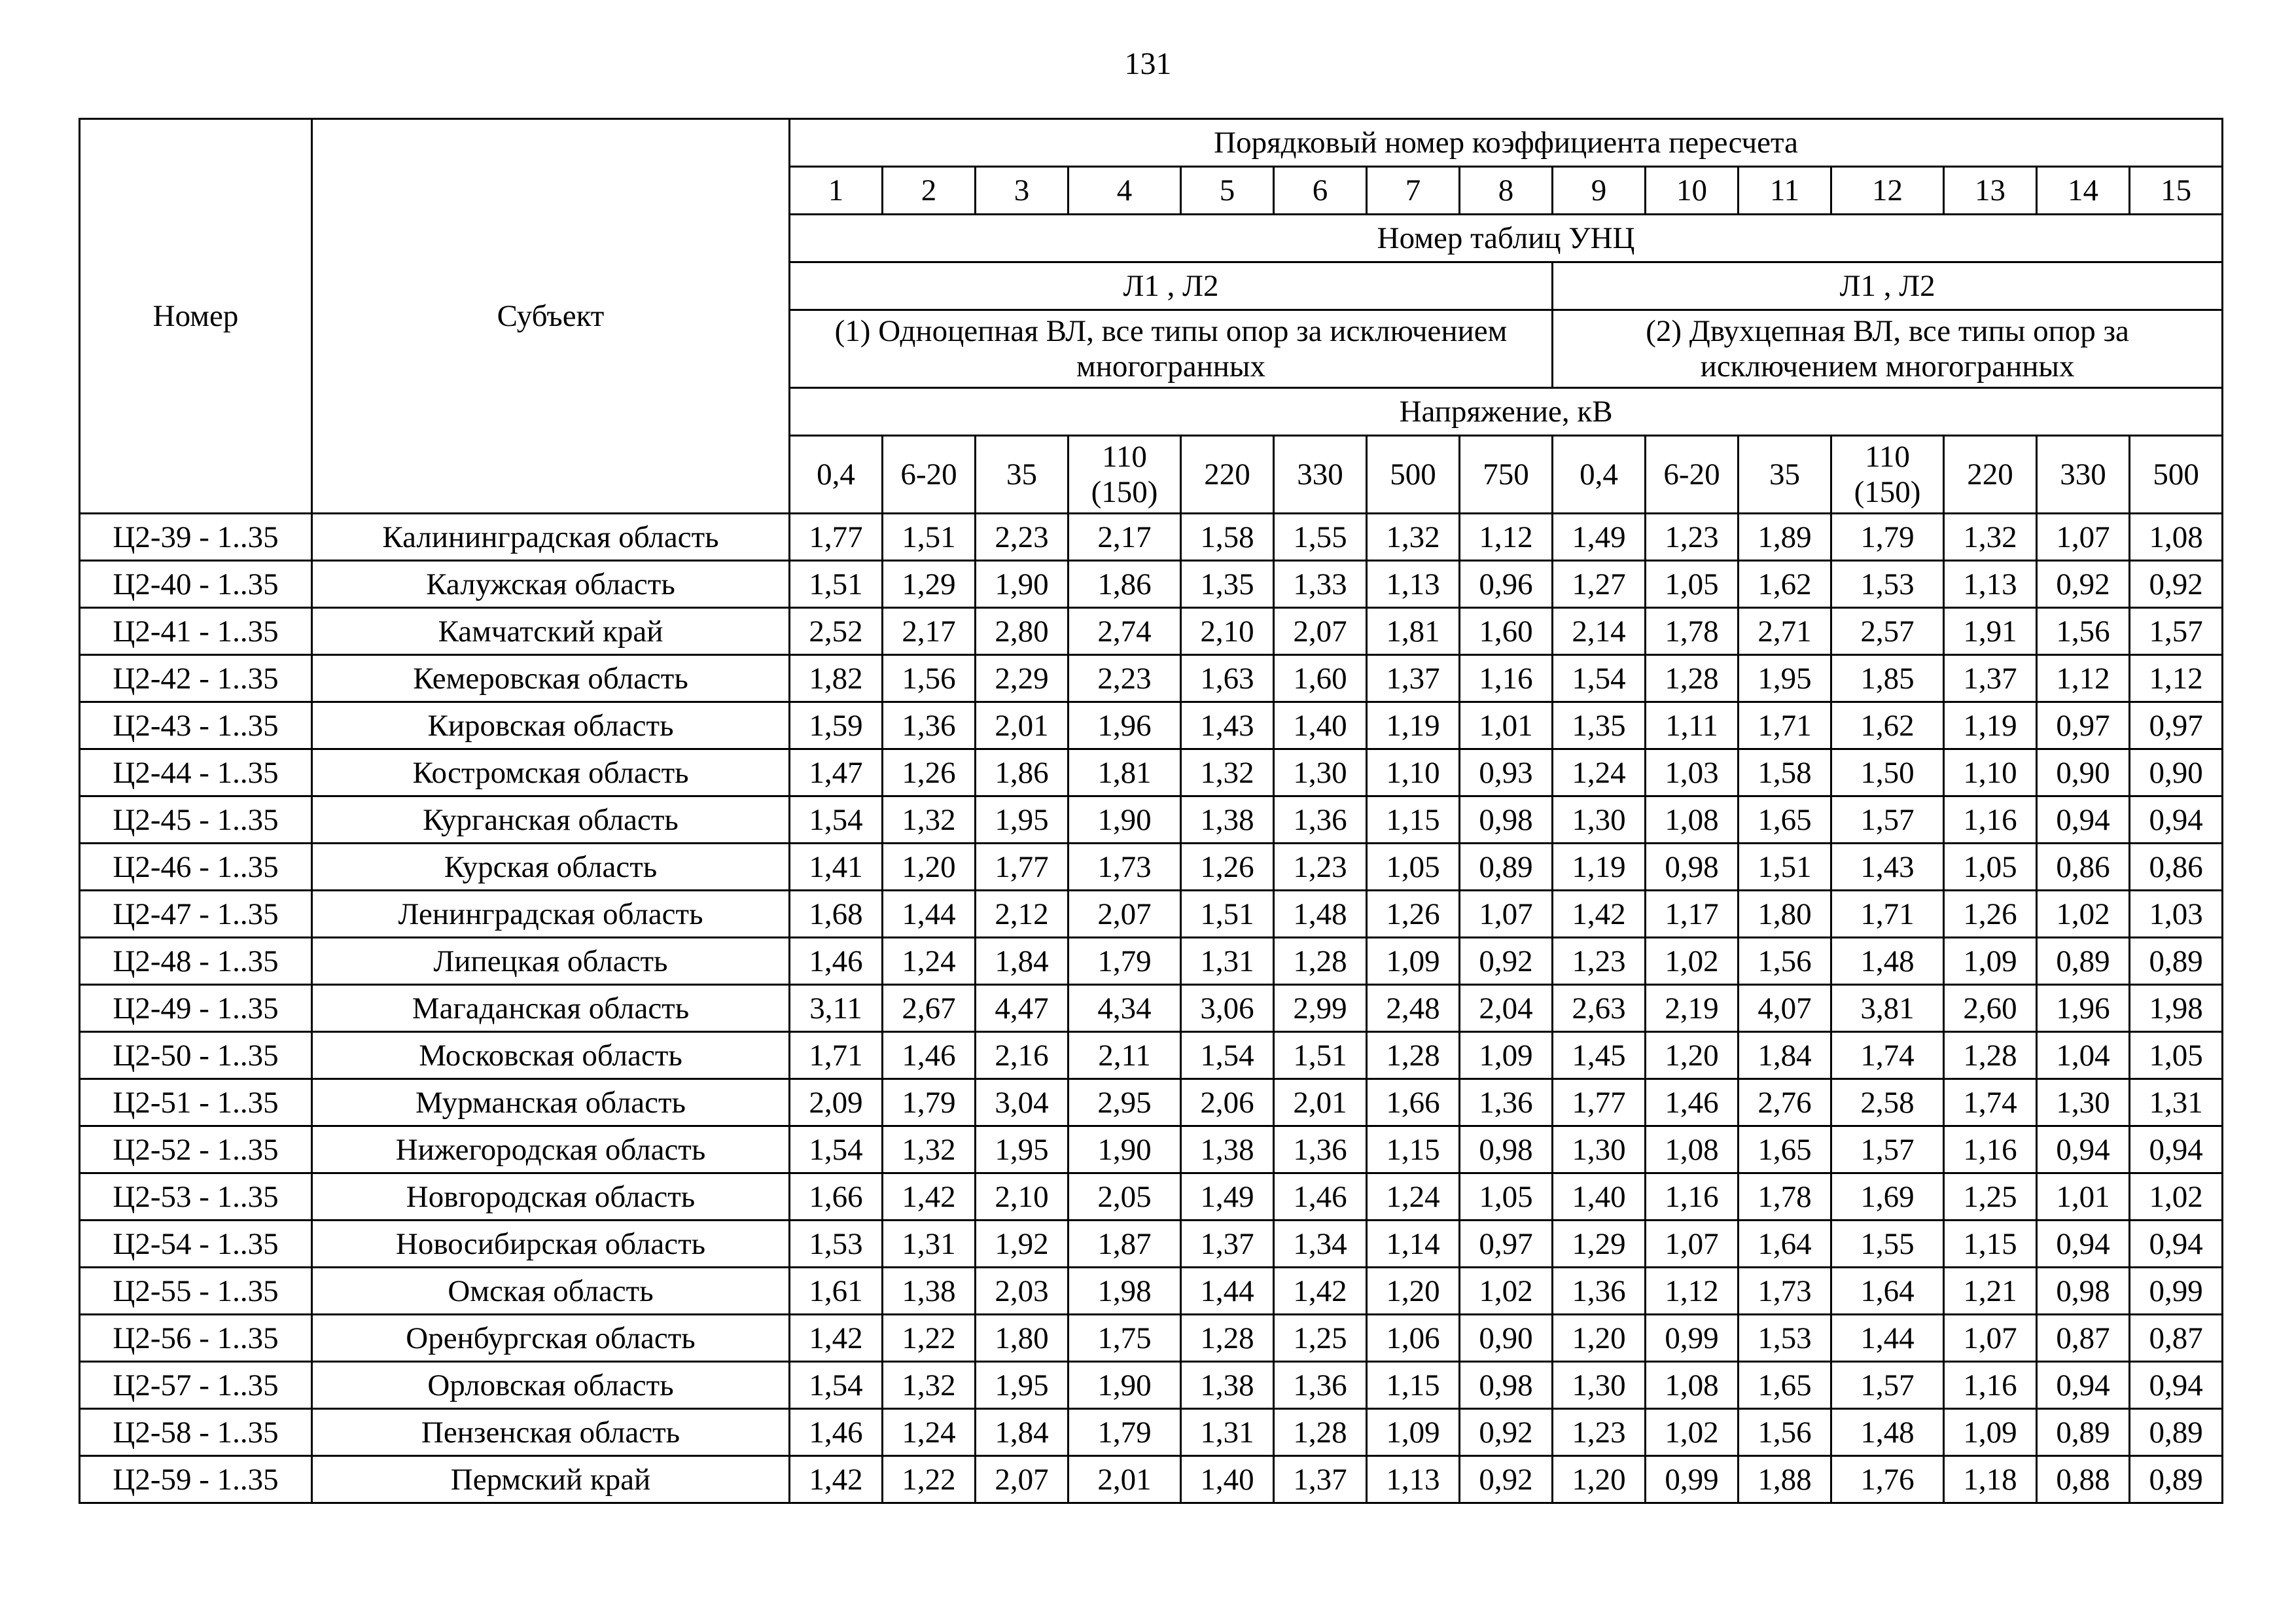 This screenshot has height=1623, width=2296. What do you see at coordinates (1506, 631) in the screenshot?
I see `row-value: 1,60` at bounding box center [1506, 631].